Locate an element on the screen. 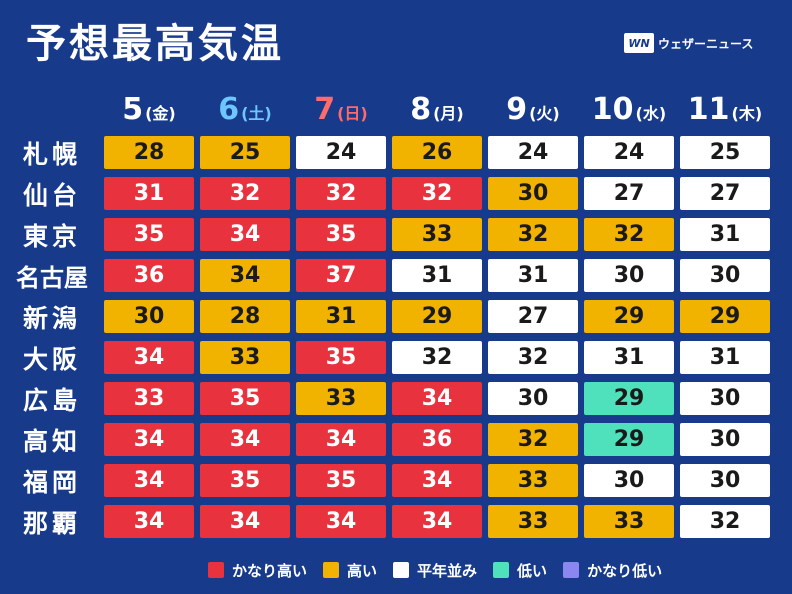 The image size is (792, 594). city-label: 仙台 is located at coordinates (51, 195).